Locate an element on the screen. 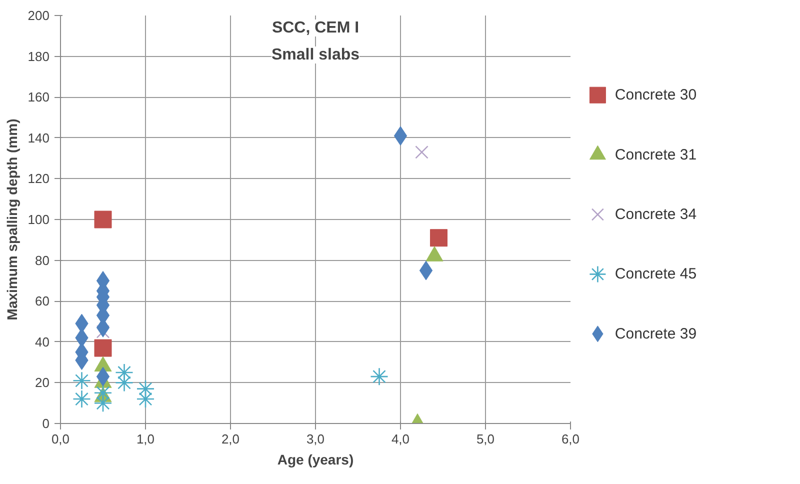 This screenshot has width=800, height=484. y-tick-label: 100 is located at coordinates (39, 219).